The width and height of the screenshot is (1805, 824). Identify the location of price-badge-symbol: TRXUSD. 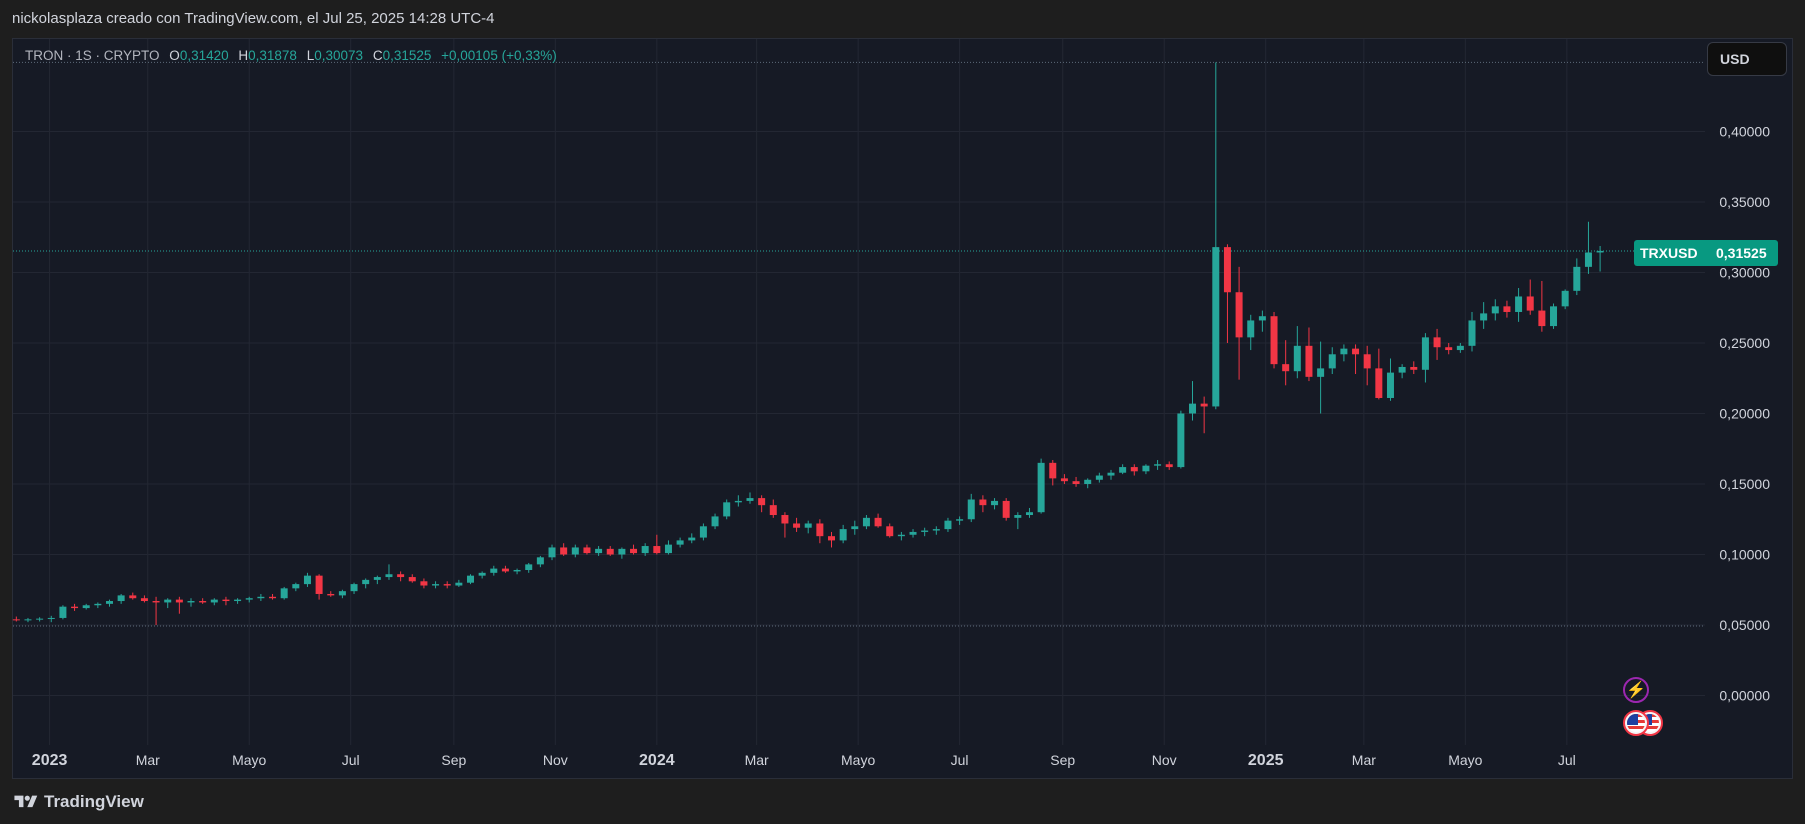
(1673, 253).